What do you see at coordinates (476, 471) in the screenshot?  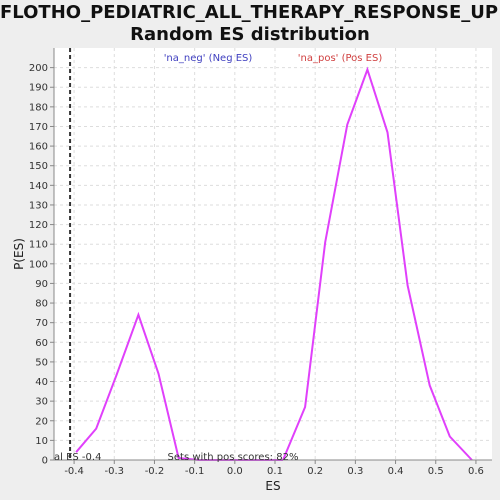 I see `x-tick-label: 0.6` at bounding box center [476, 471].